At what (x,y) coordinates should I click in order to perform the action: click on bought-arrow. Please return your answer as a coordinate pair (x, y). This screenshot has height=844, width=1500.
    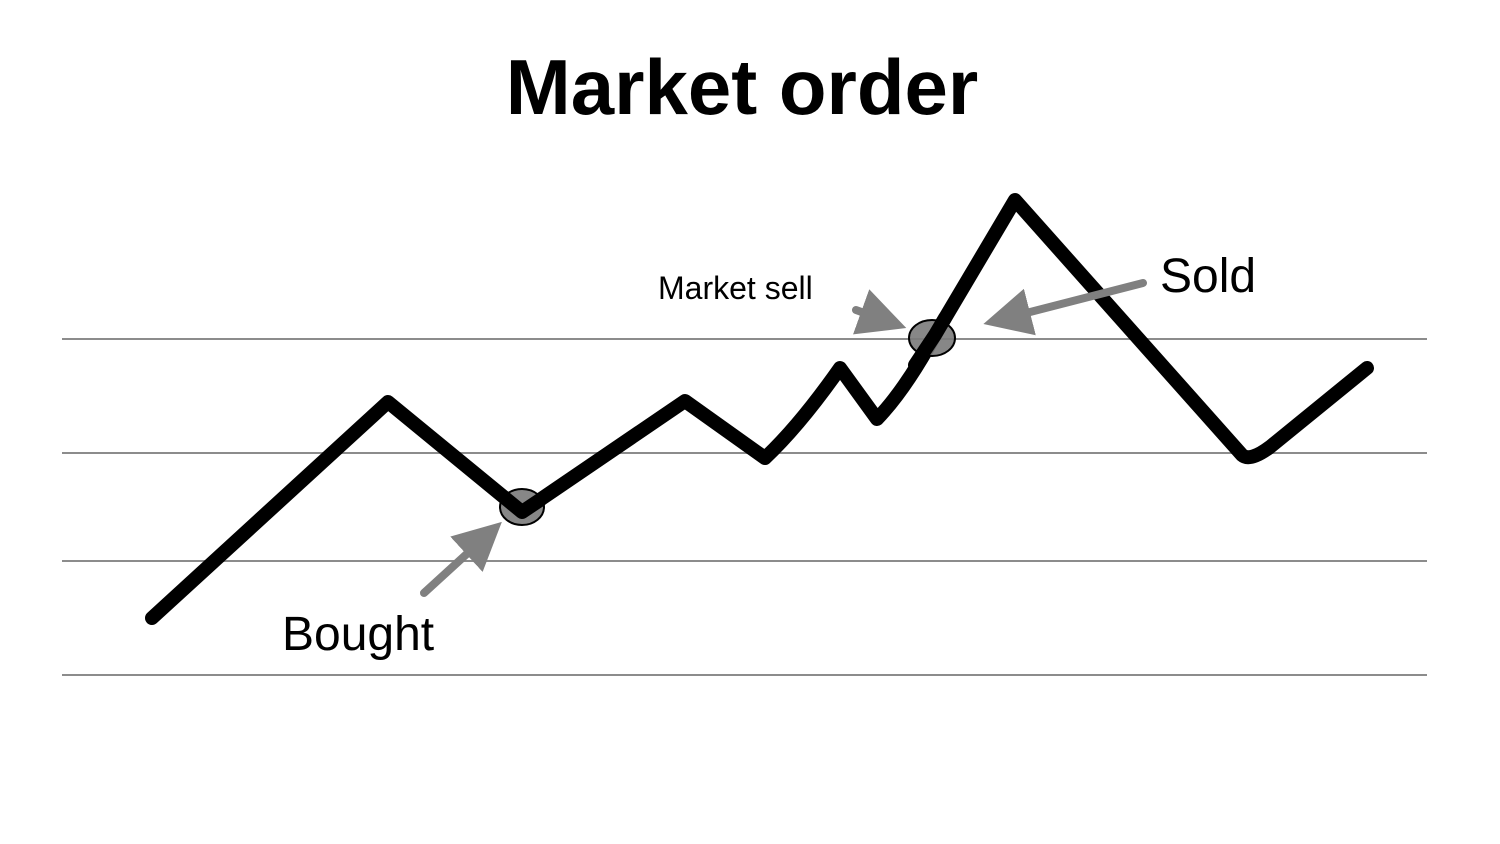
    Looking at the image, I should click on (461, 559).